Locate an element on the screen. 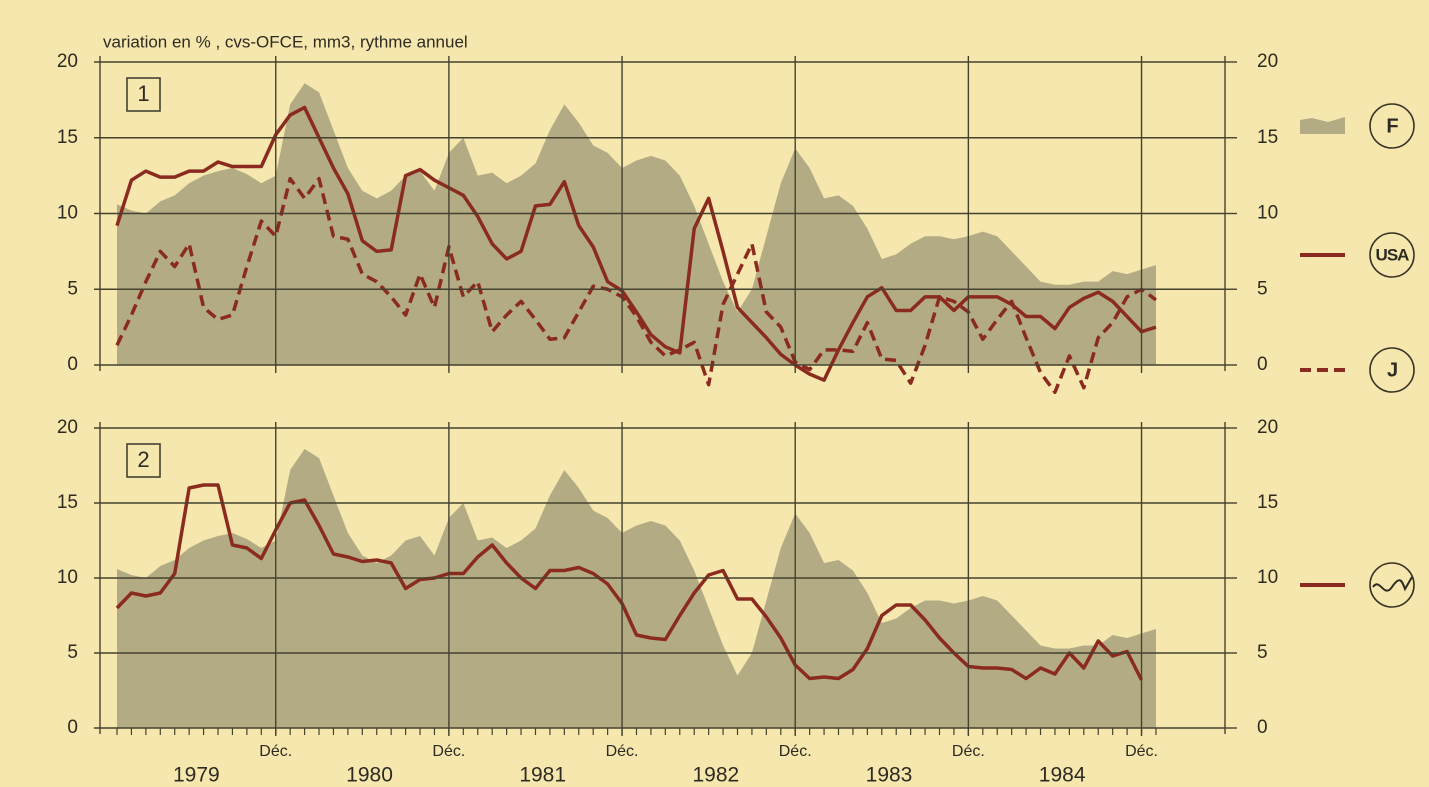 The width and height of the screenshot is (1429, 787). x-group-label: 1980 is located at coordinates (369, 775).